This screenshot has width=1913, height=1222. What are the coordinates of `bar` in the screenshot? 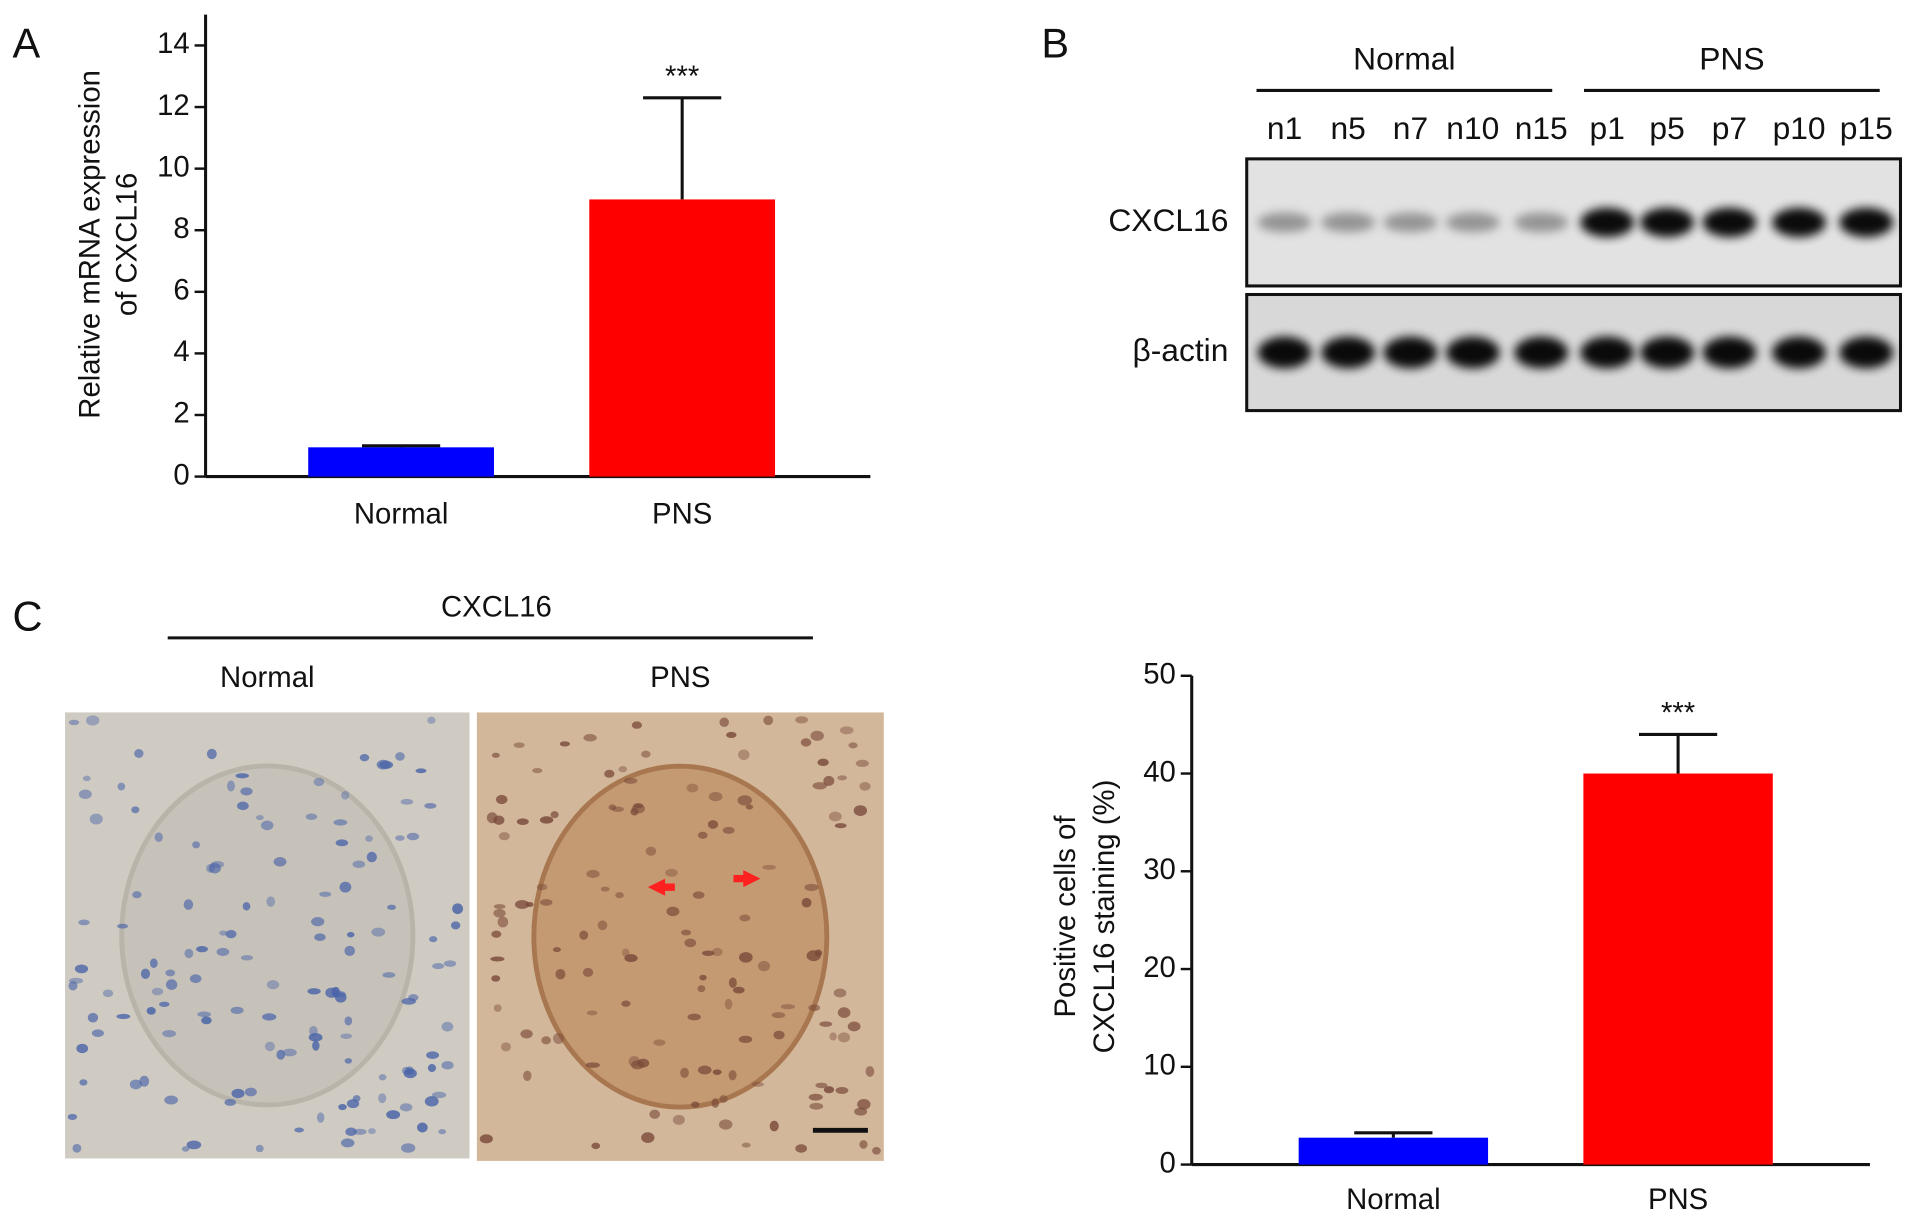 It's located at (401, 462).